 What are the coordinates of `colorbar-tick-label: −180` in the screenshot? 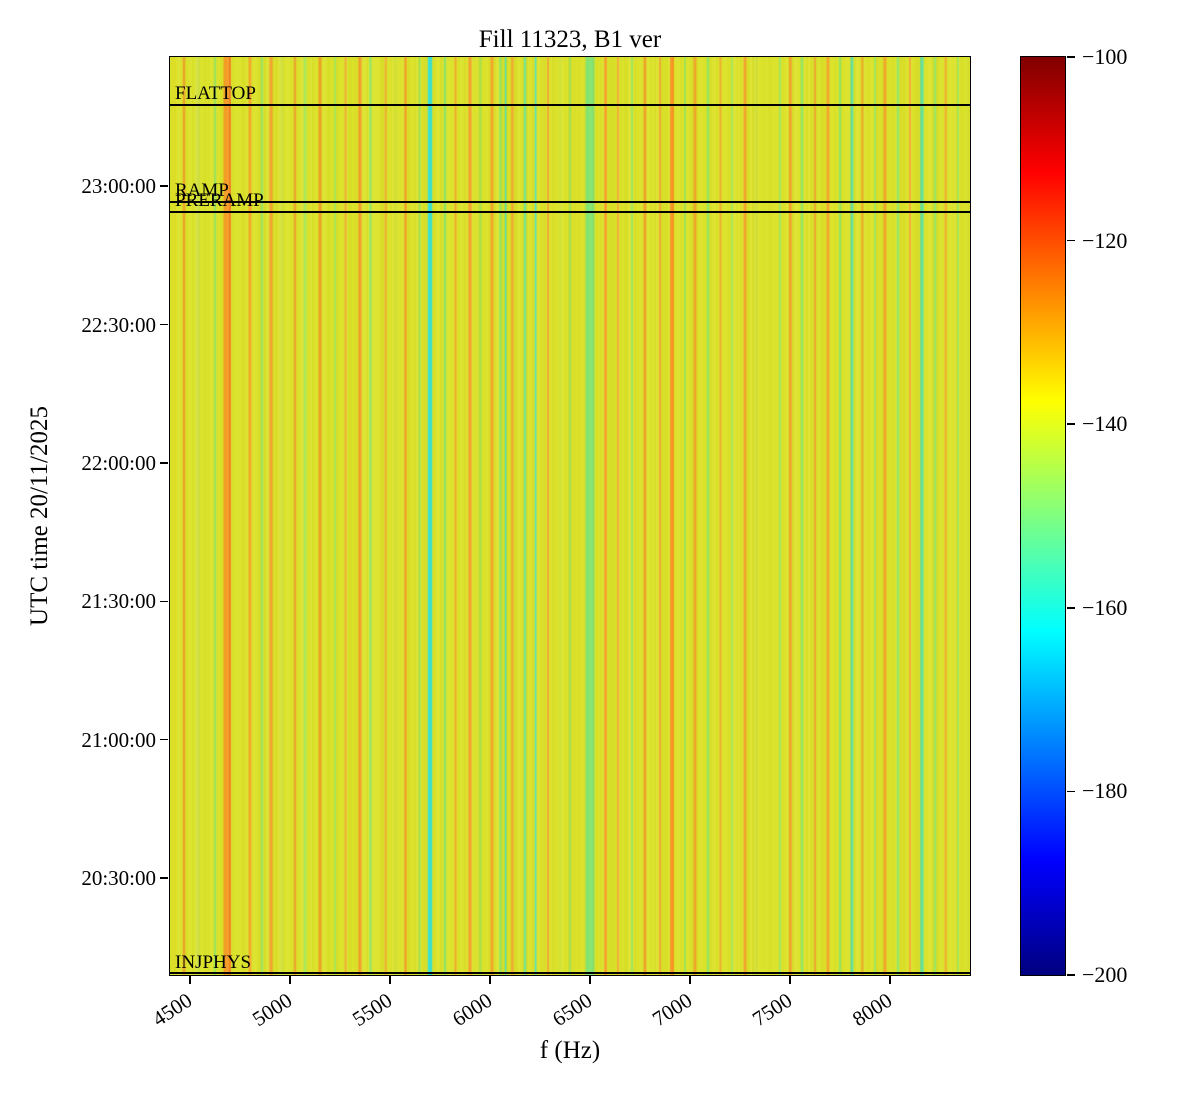 It's located at (1105, 791).